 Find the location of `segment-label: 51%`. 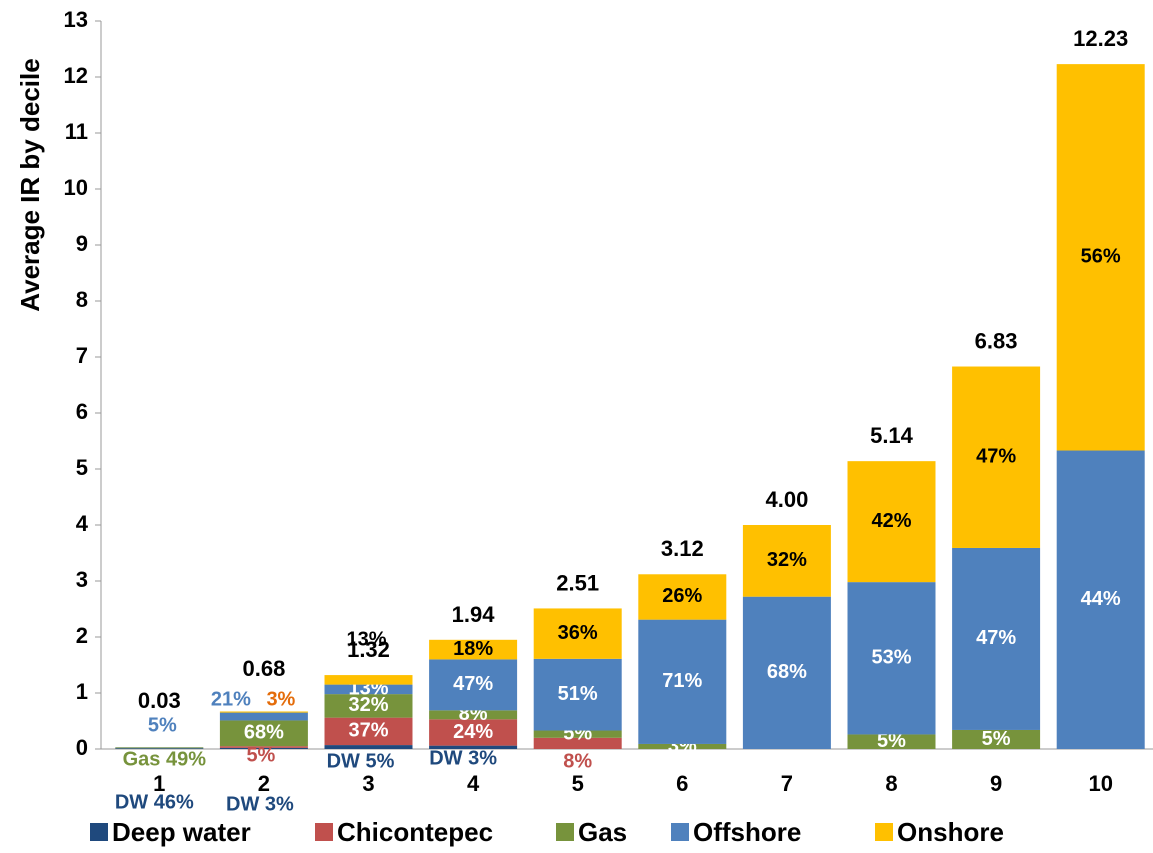

segment-label: 51% is located at coordinates (578, 694).